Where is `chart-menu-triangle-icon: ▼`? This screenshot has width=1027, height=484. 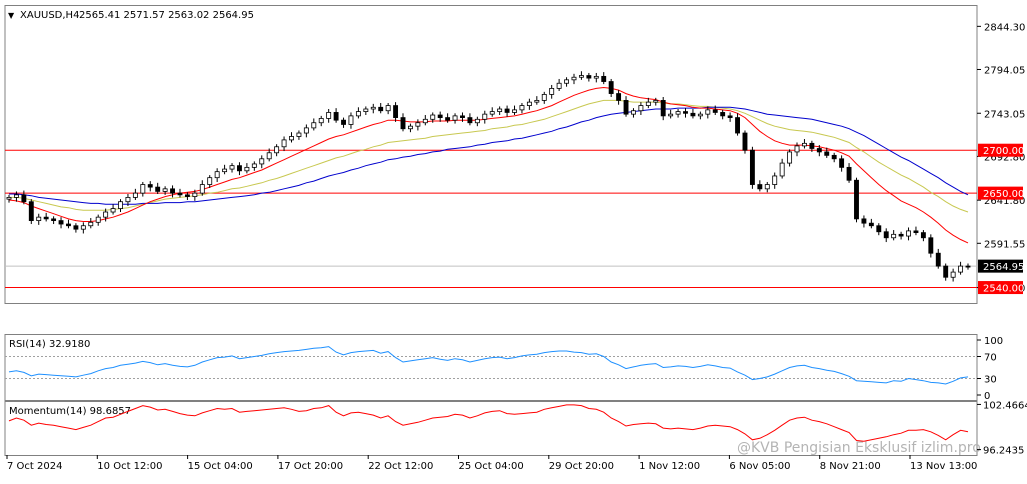 chart-menu-triangle-icon: ▼ is located at coordinates (11, 15).